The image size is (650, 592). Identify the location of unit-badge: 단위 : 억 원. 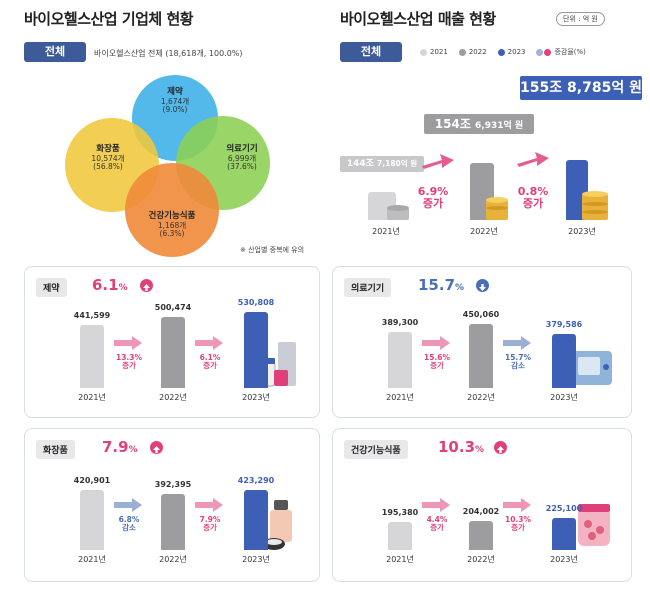
(580, 19).